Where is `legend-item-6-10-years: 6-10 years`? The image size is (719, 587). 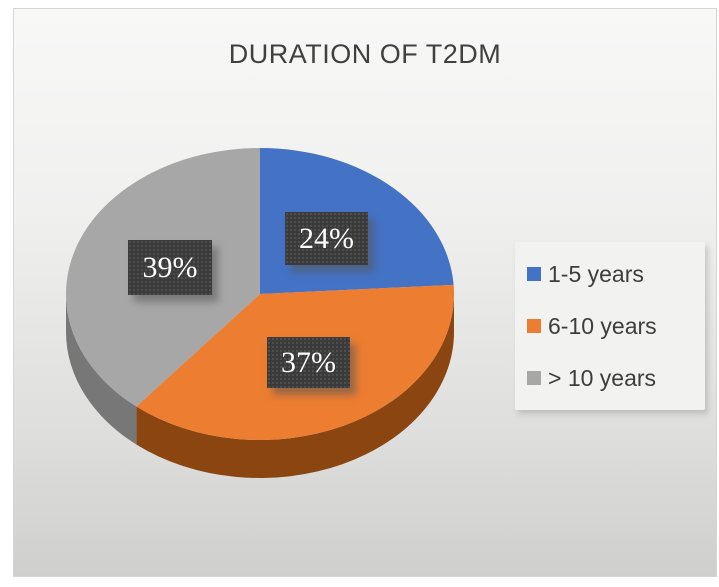
legend-item-6-10-years: 6-10 years is located at coordinates (616, 326).